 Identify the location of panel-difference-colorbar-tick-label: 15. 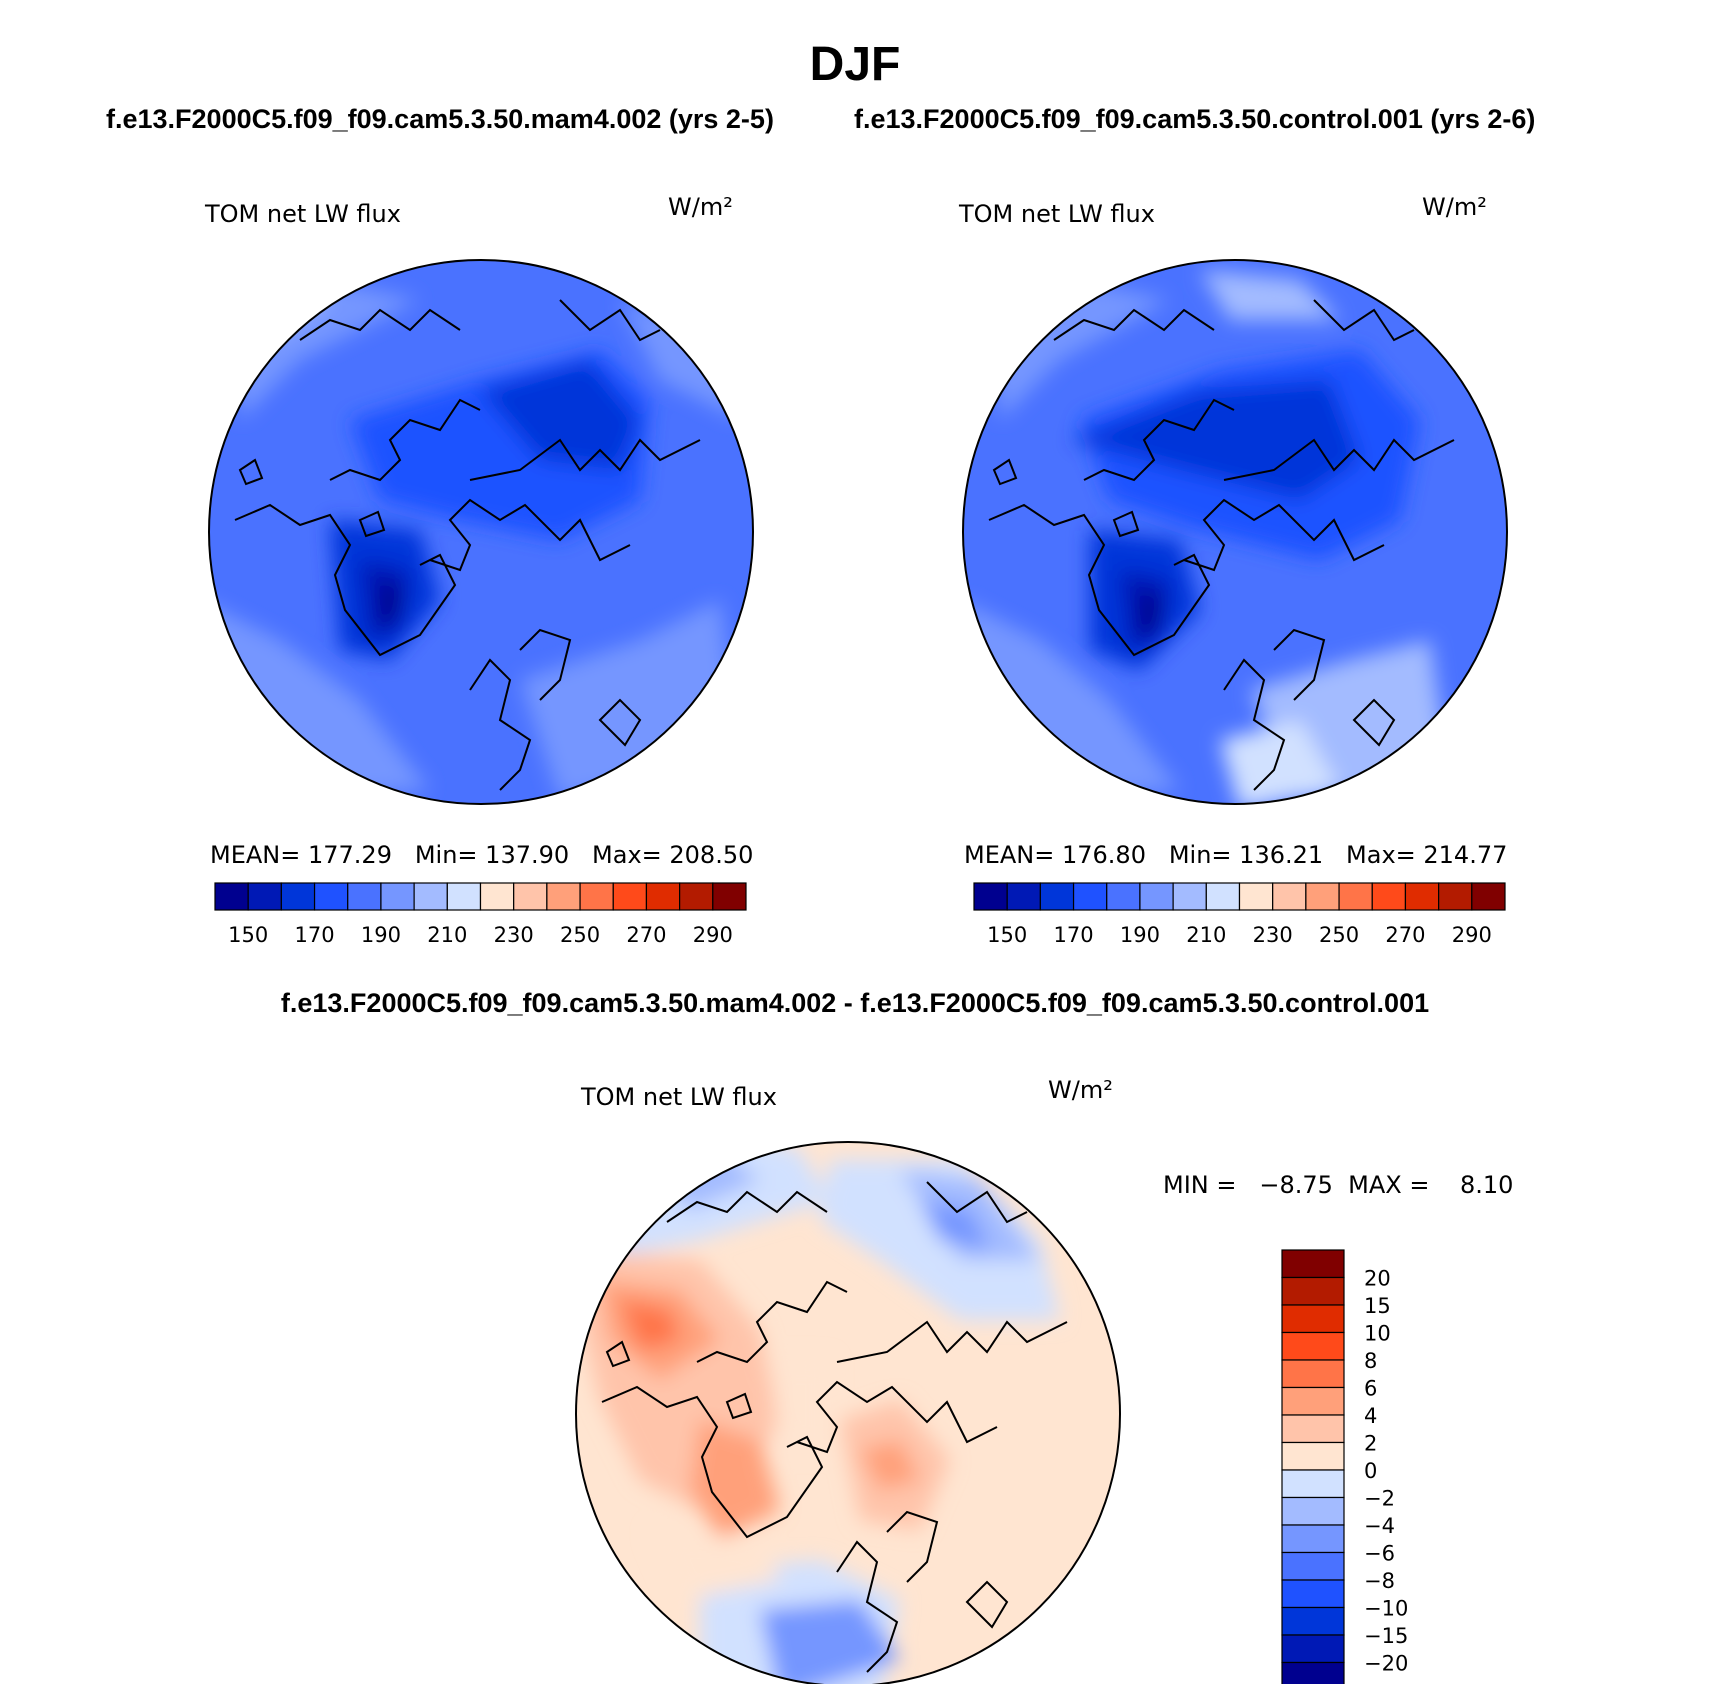
(1377, 1306).